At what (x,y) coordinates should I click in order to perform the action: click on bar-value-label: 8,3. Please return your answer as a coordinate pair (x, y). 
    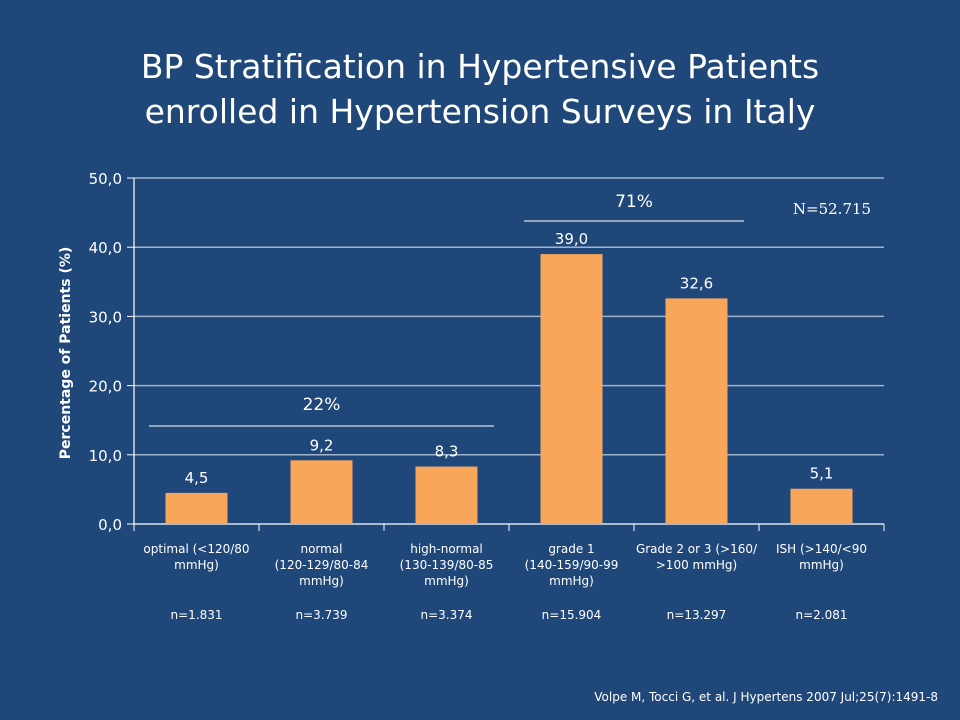
    Looking at the image, I should click on (447, 452).